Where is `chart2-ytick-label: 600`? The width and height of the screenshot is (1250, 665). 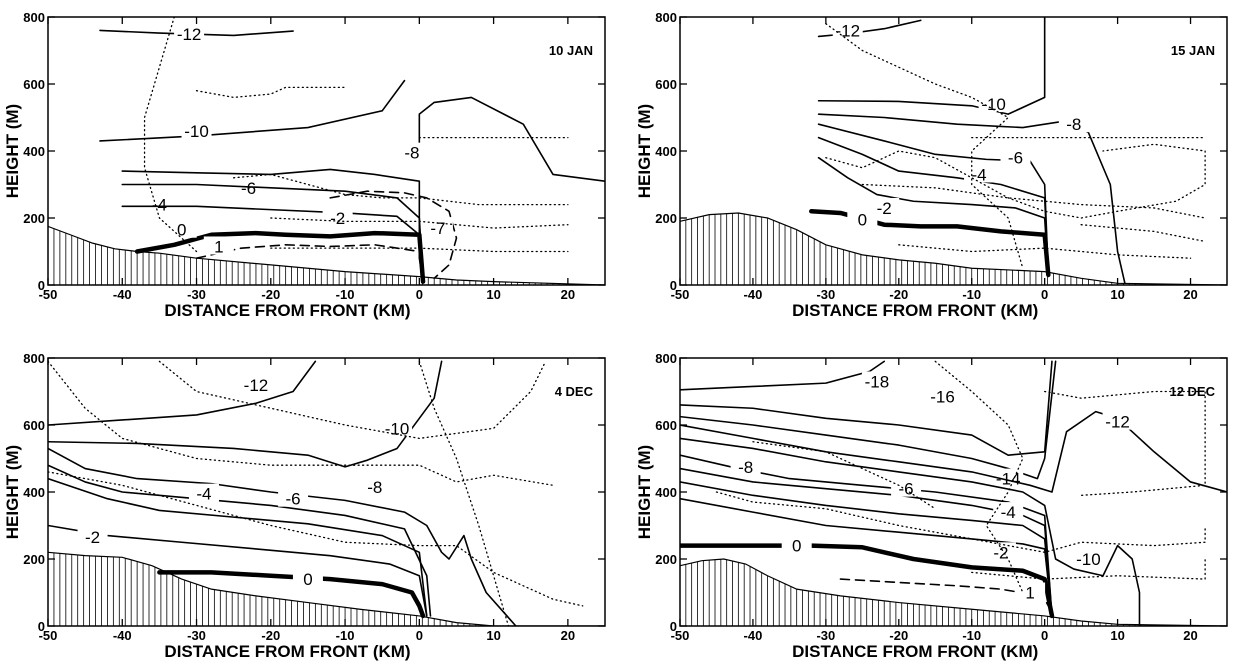
chart2-ytick-label: 600 is located at coordinates (34, 425).